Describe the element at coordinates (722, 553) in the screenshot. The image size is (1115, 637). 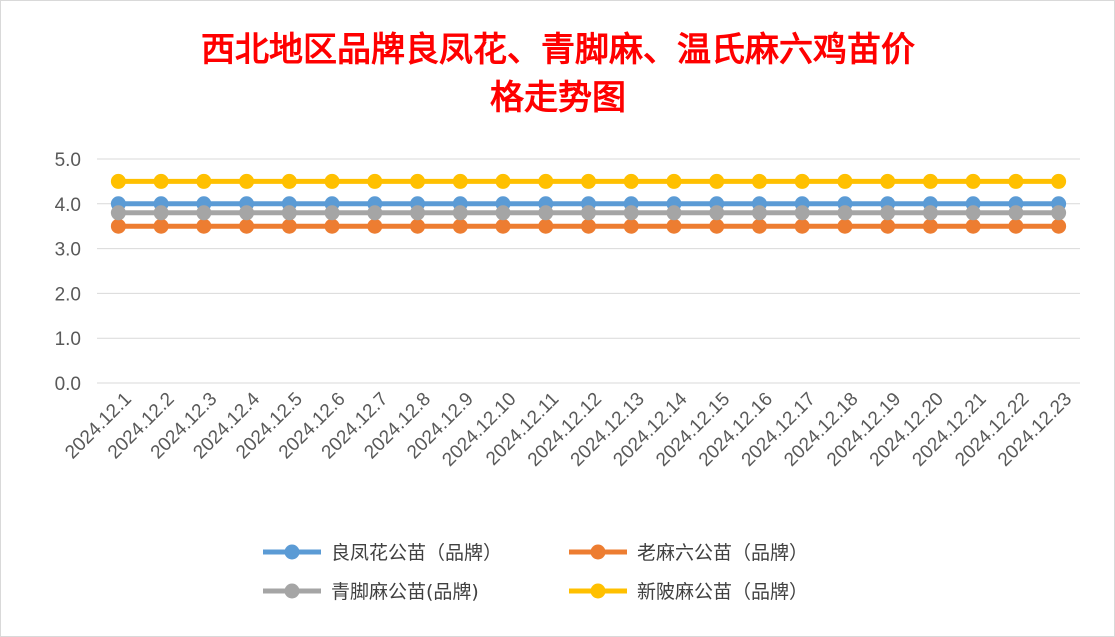
I see `legend-label: 老麻六公苗（品牌）` at that location.